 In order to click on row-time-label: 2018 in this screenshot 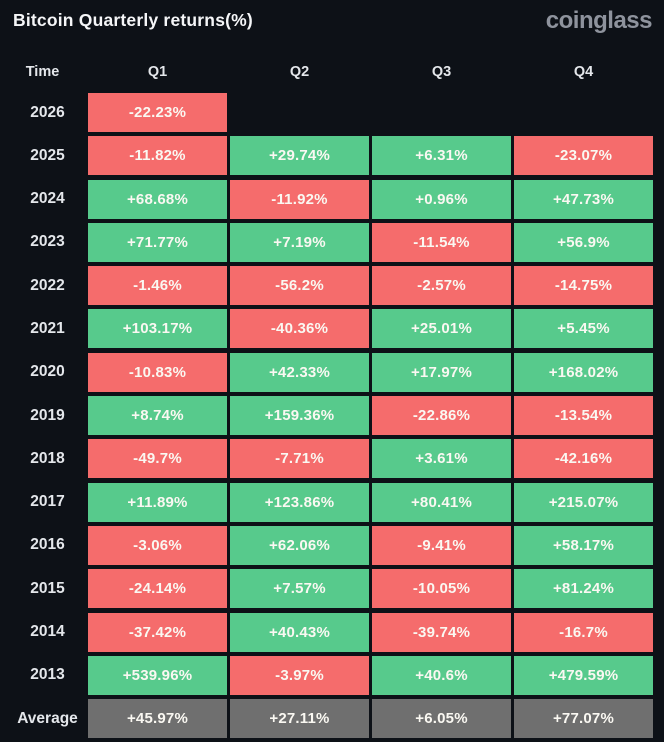, I will do `click(47, 458)`.